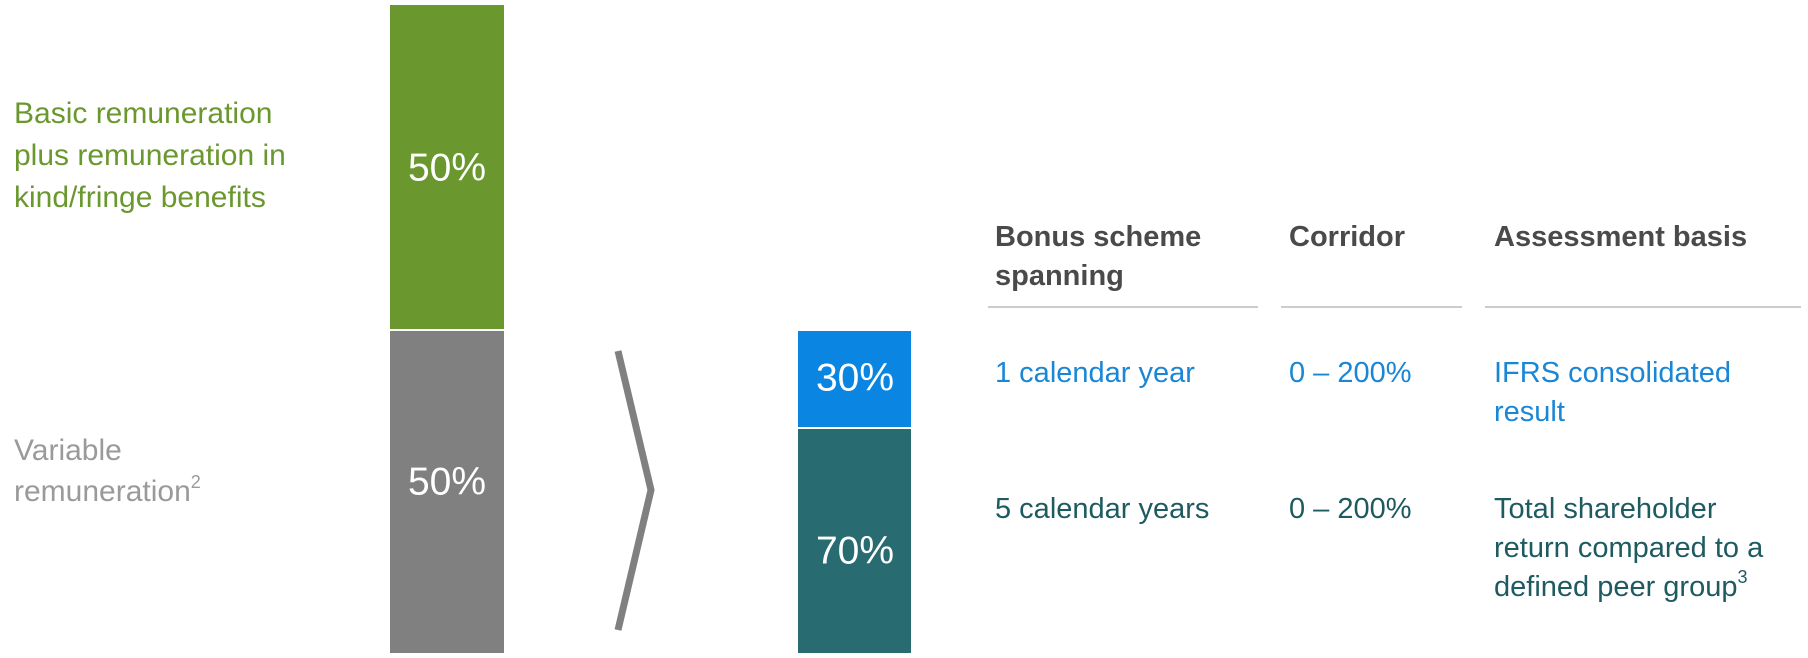 The image size is (1808, 658). I want to click on header-text: spanning, so click(1059, 276).